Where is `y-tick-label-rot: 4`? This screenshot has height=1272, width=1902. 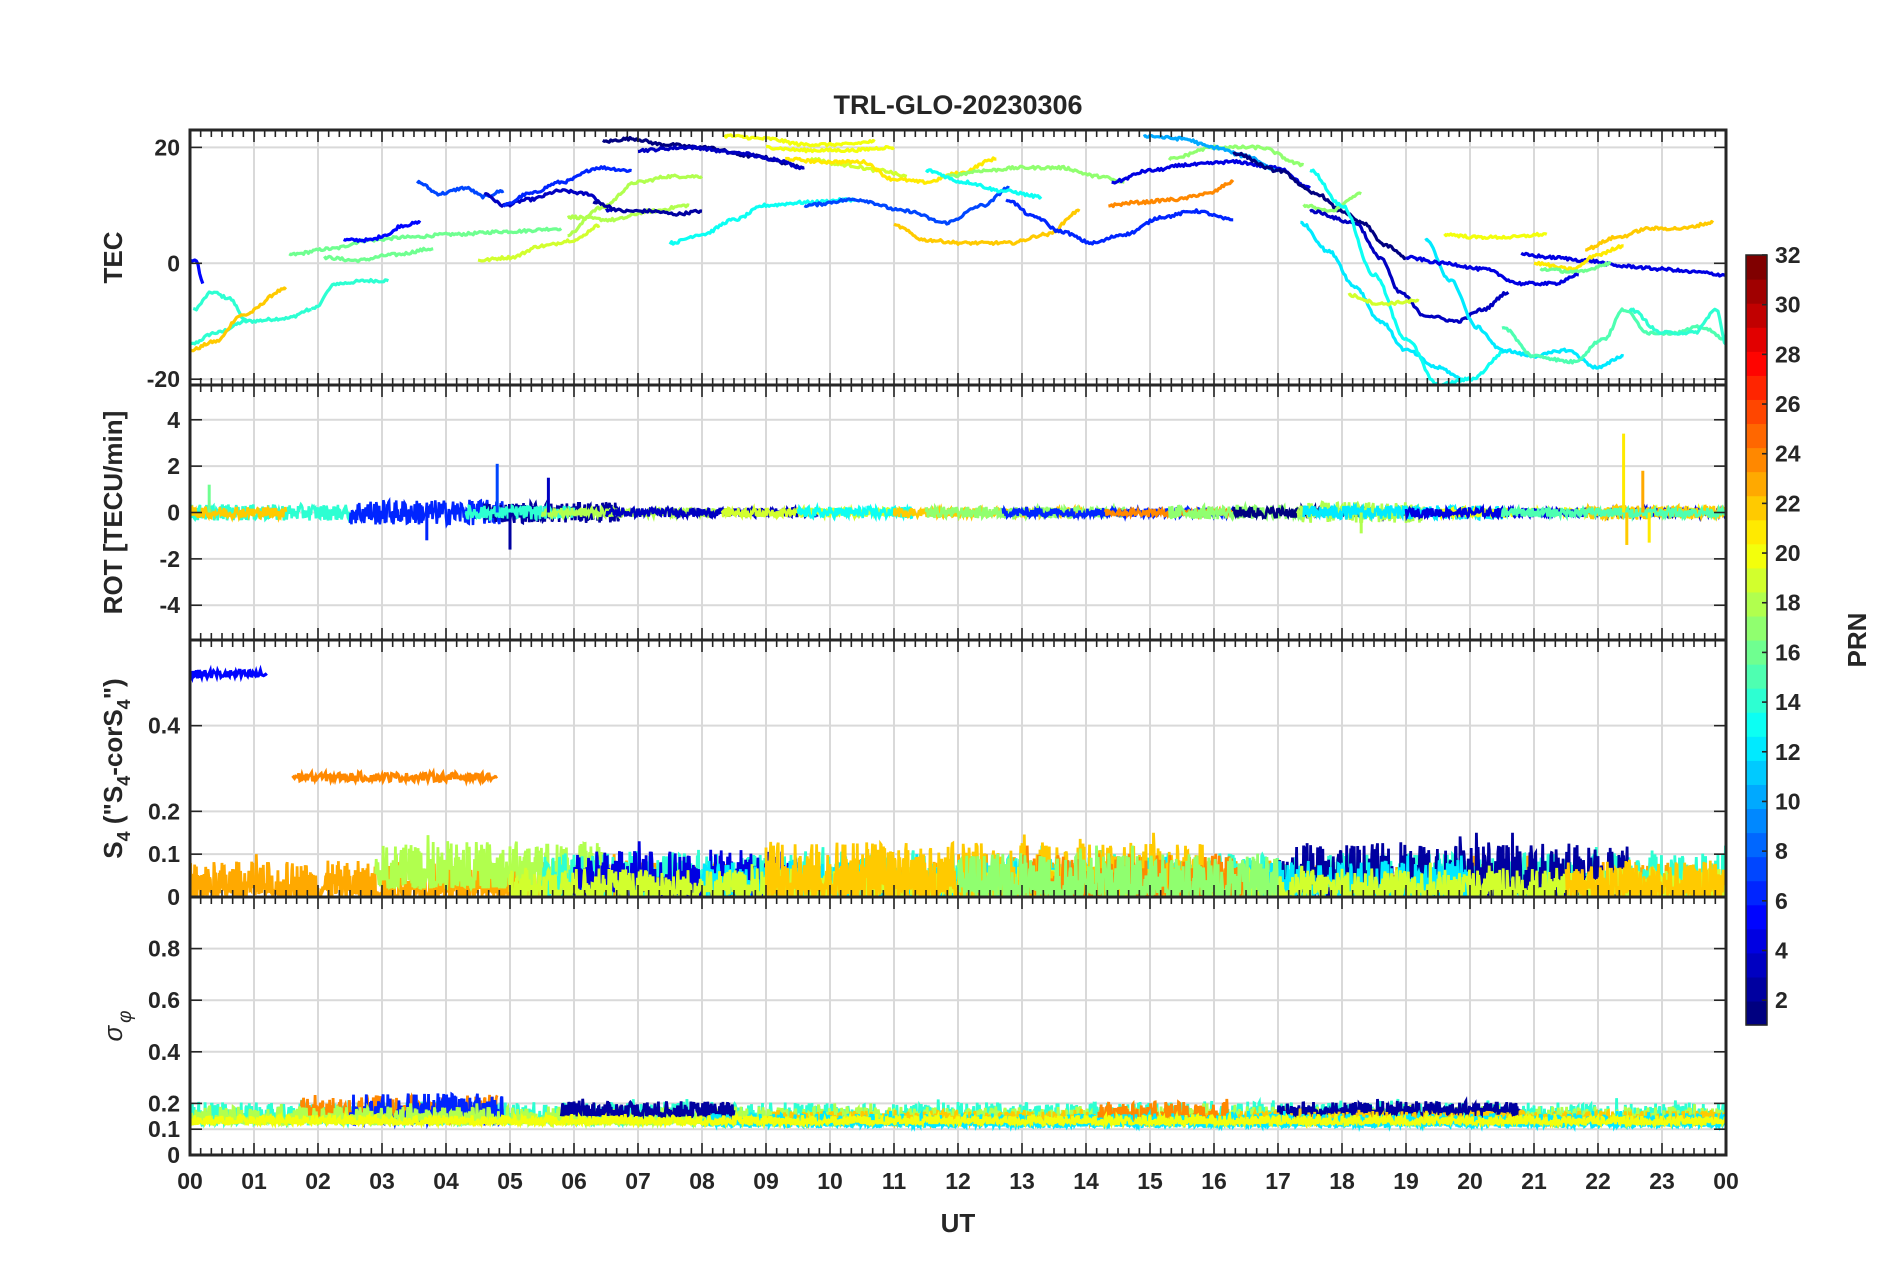
y-tick-label-rot: 4 is located at coordinates (173, 420).